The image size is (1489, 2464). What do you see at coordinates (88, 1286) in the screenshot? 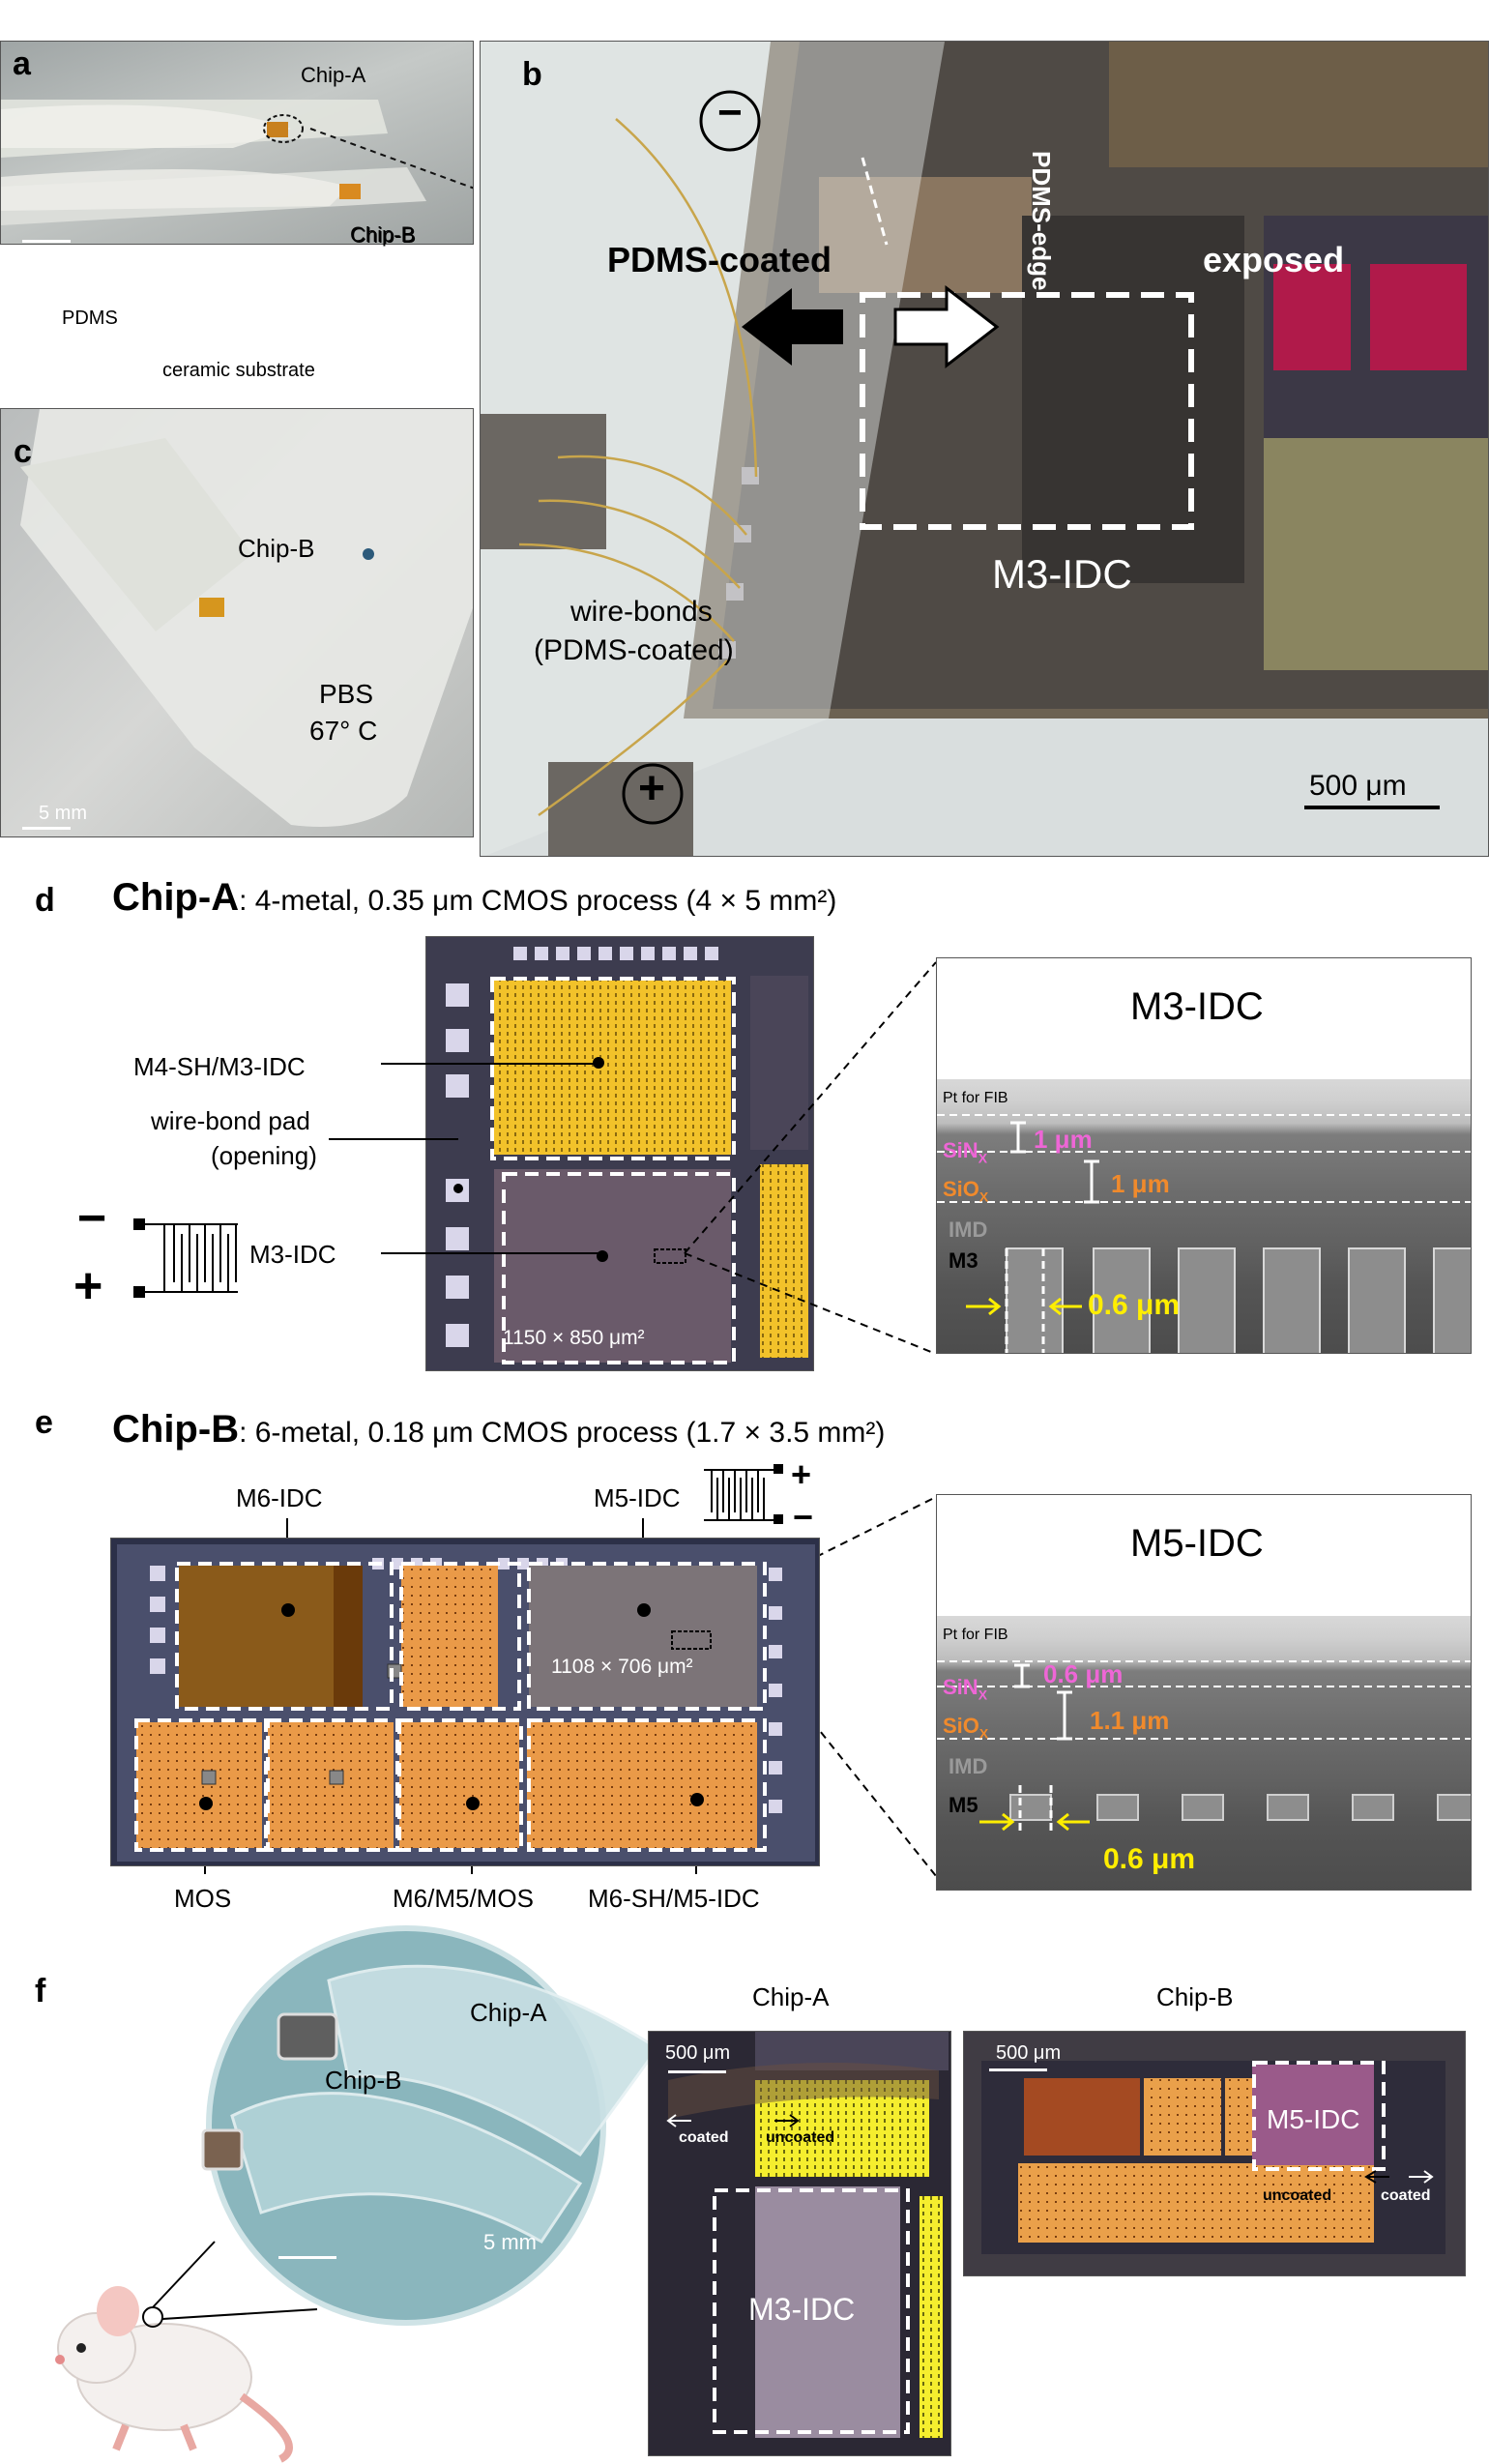
I see `idc-plus-d: +` at bounding box center [88, 1286].